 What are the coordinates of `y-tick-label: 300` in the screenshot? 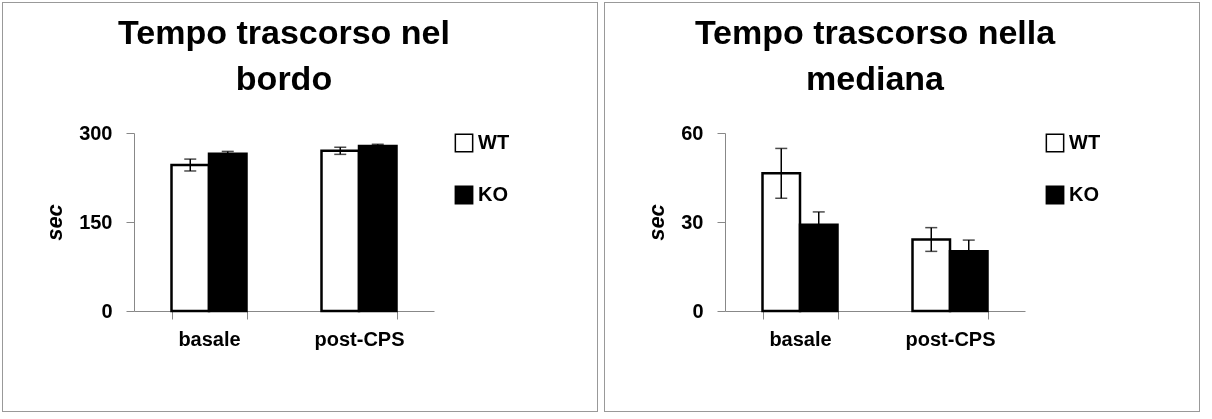 It's located at (96, 132).